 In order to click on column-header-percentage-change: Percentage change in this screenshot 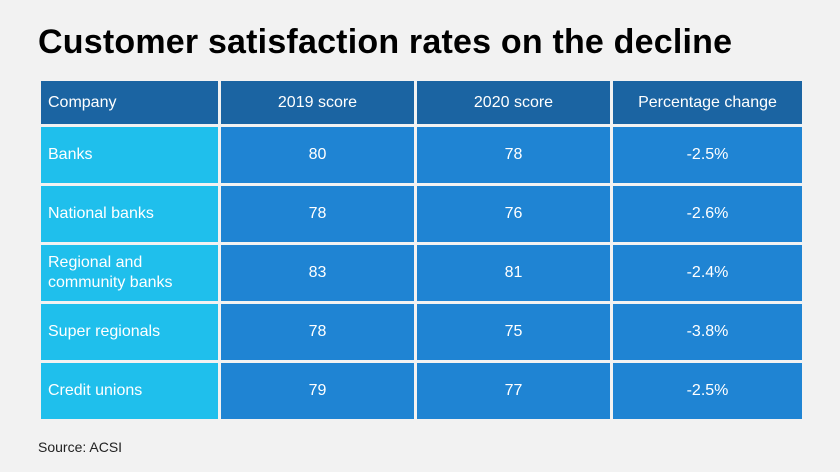, I will do `click(707, 102)`.